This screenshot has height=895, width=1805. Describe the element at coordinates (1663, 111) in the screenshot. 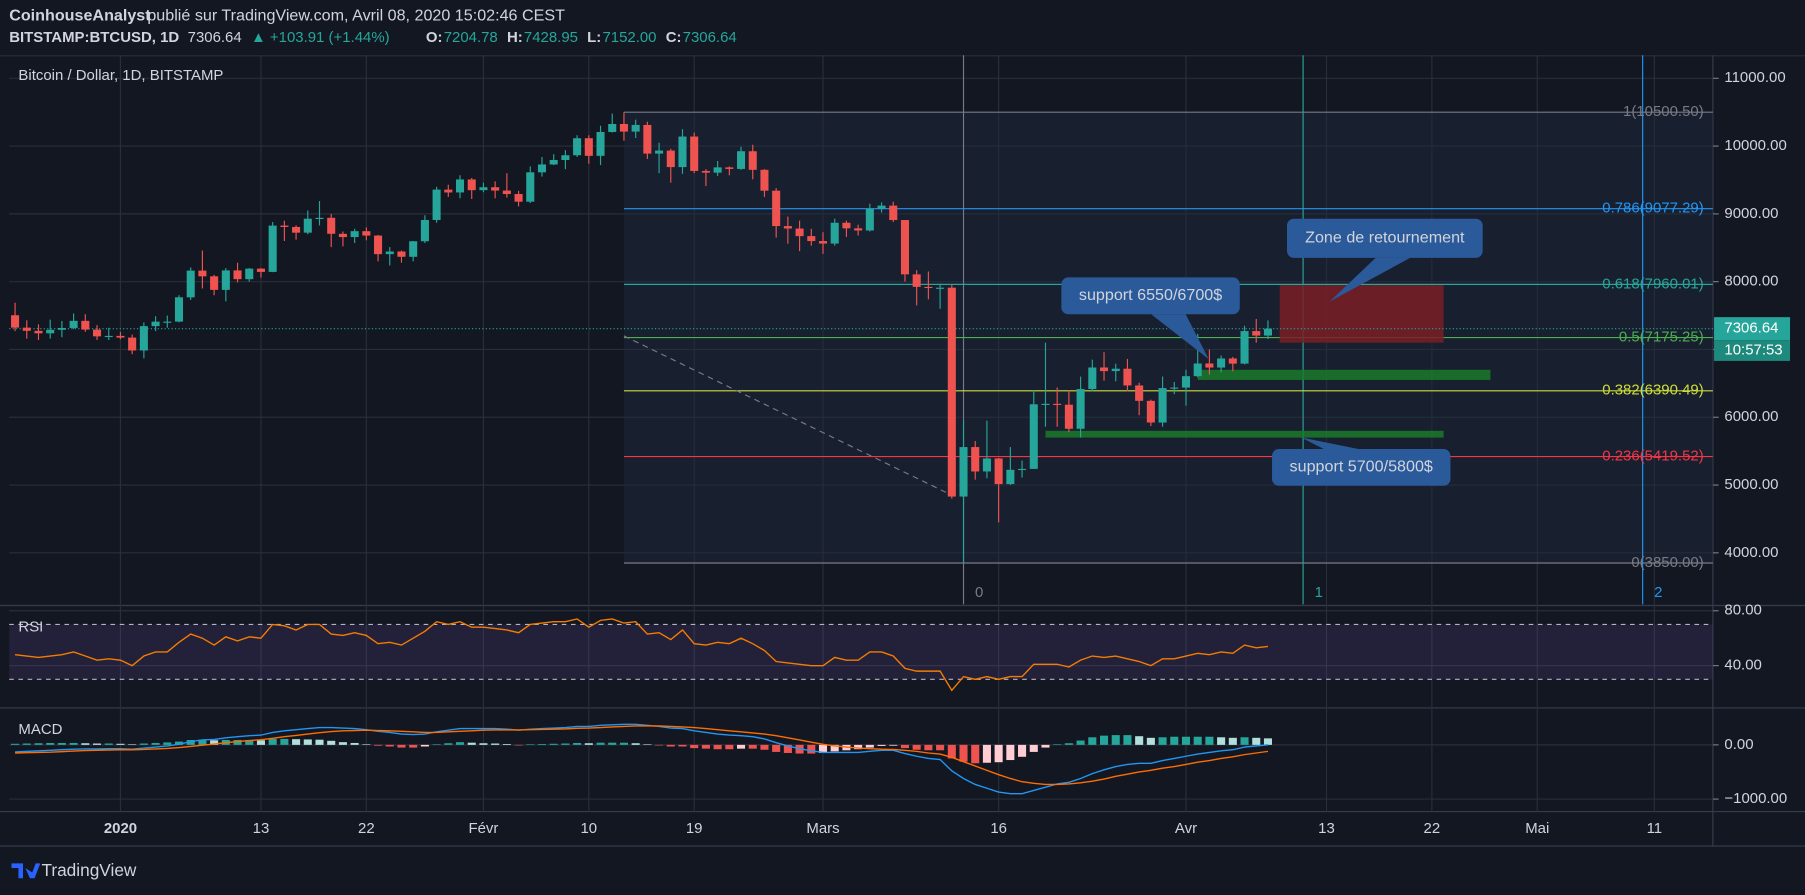

I see `fib-label: 1(10500.50)` at that location.